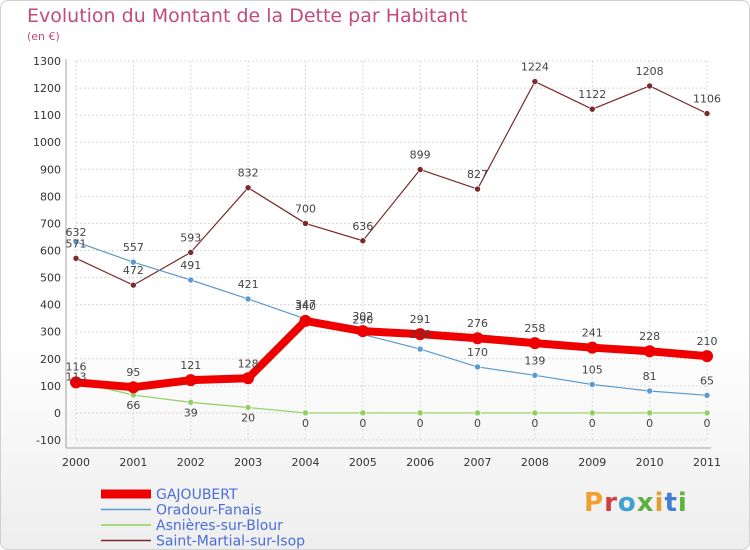 The width and height of the screenshot is (750, 550). I want to click on data-label: 302, so click(362, 316).